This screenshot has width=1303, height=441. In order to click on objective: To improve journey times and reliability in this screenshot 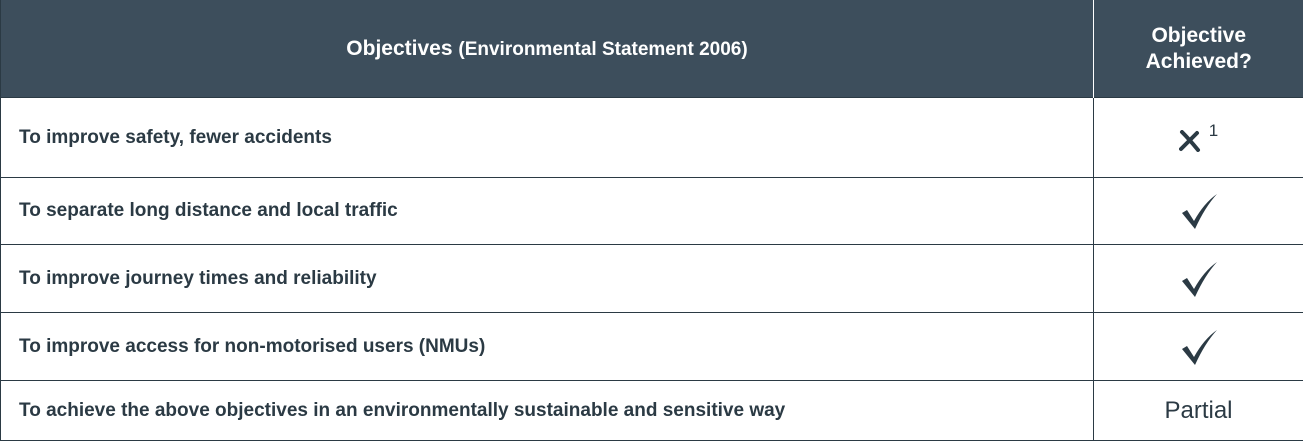, I will do `click(547, 278)`.